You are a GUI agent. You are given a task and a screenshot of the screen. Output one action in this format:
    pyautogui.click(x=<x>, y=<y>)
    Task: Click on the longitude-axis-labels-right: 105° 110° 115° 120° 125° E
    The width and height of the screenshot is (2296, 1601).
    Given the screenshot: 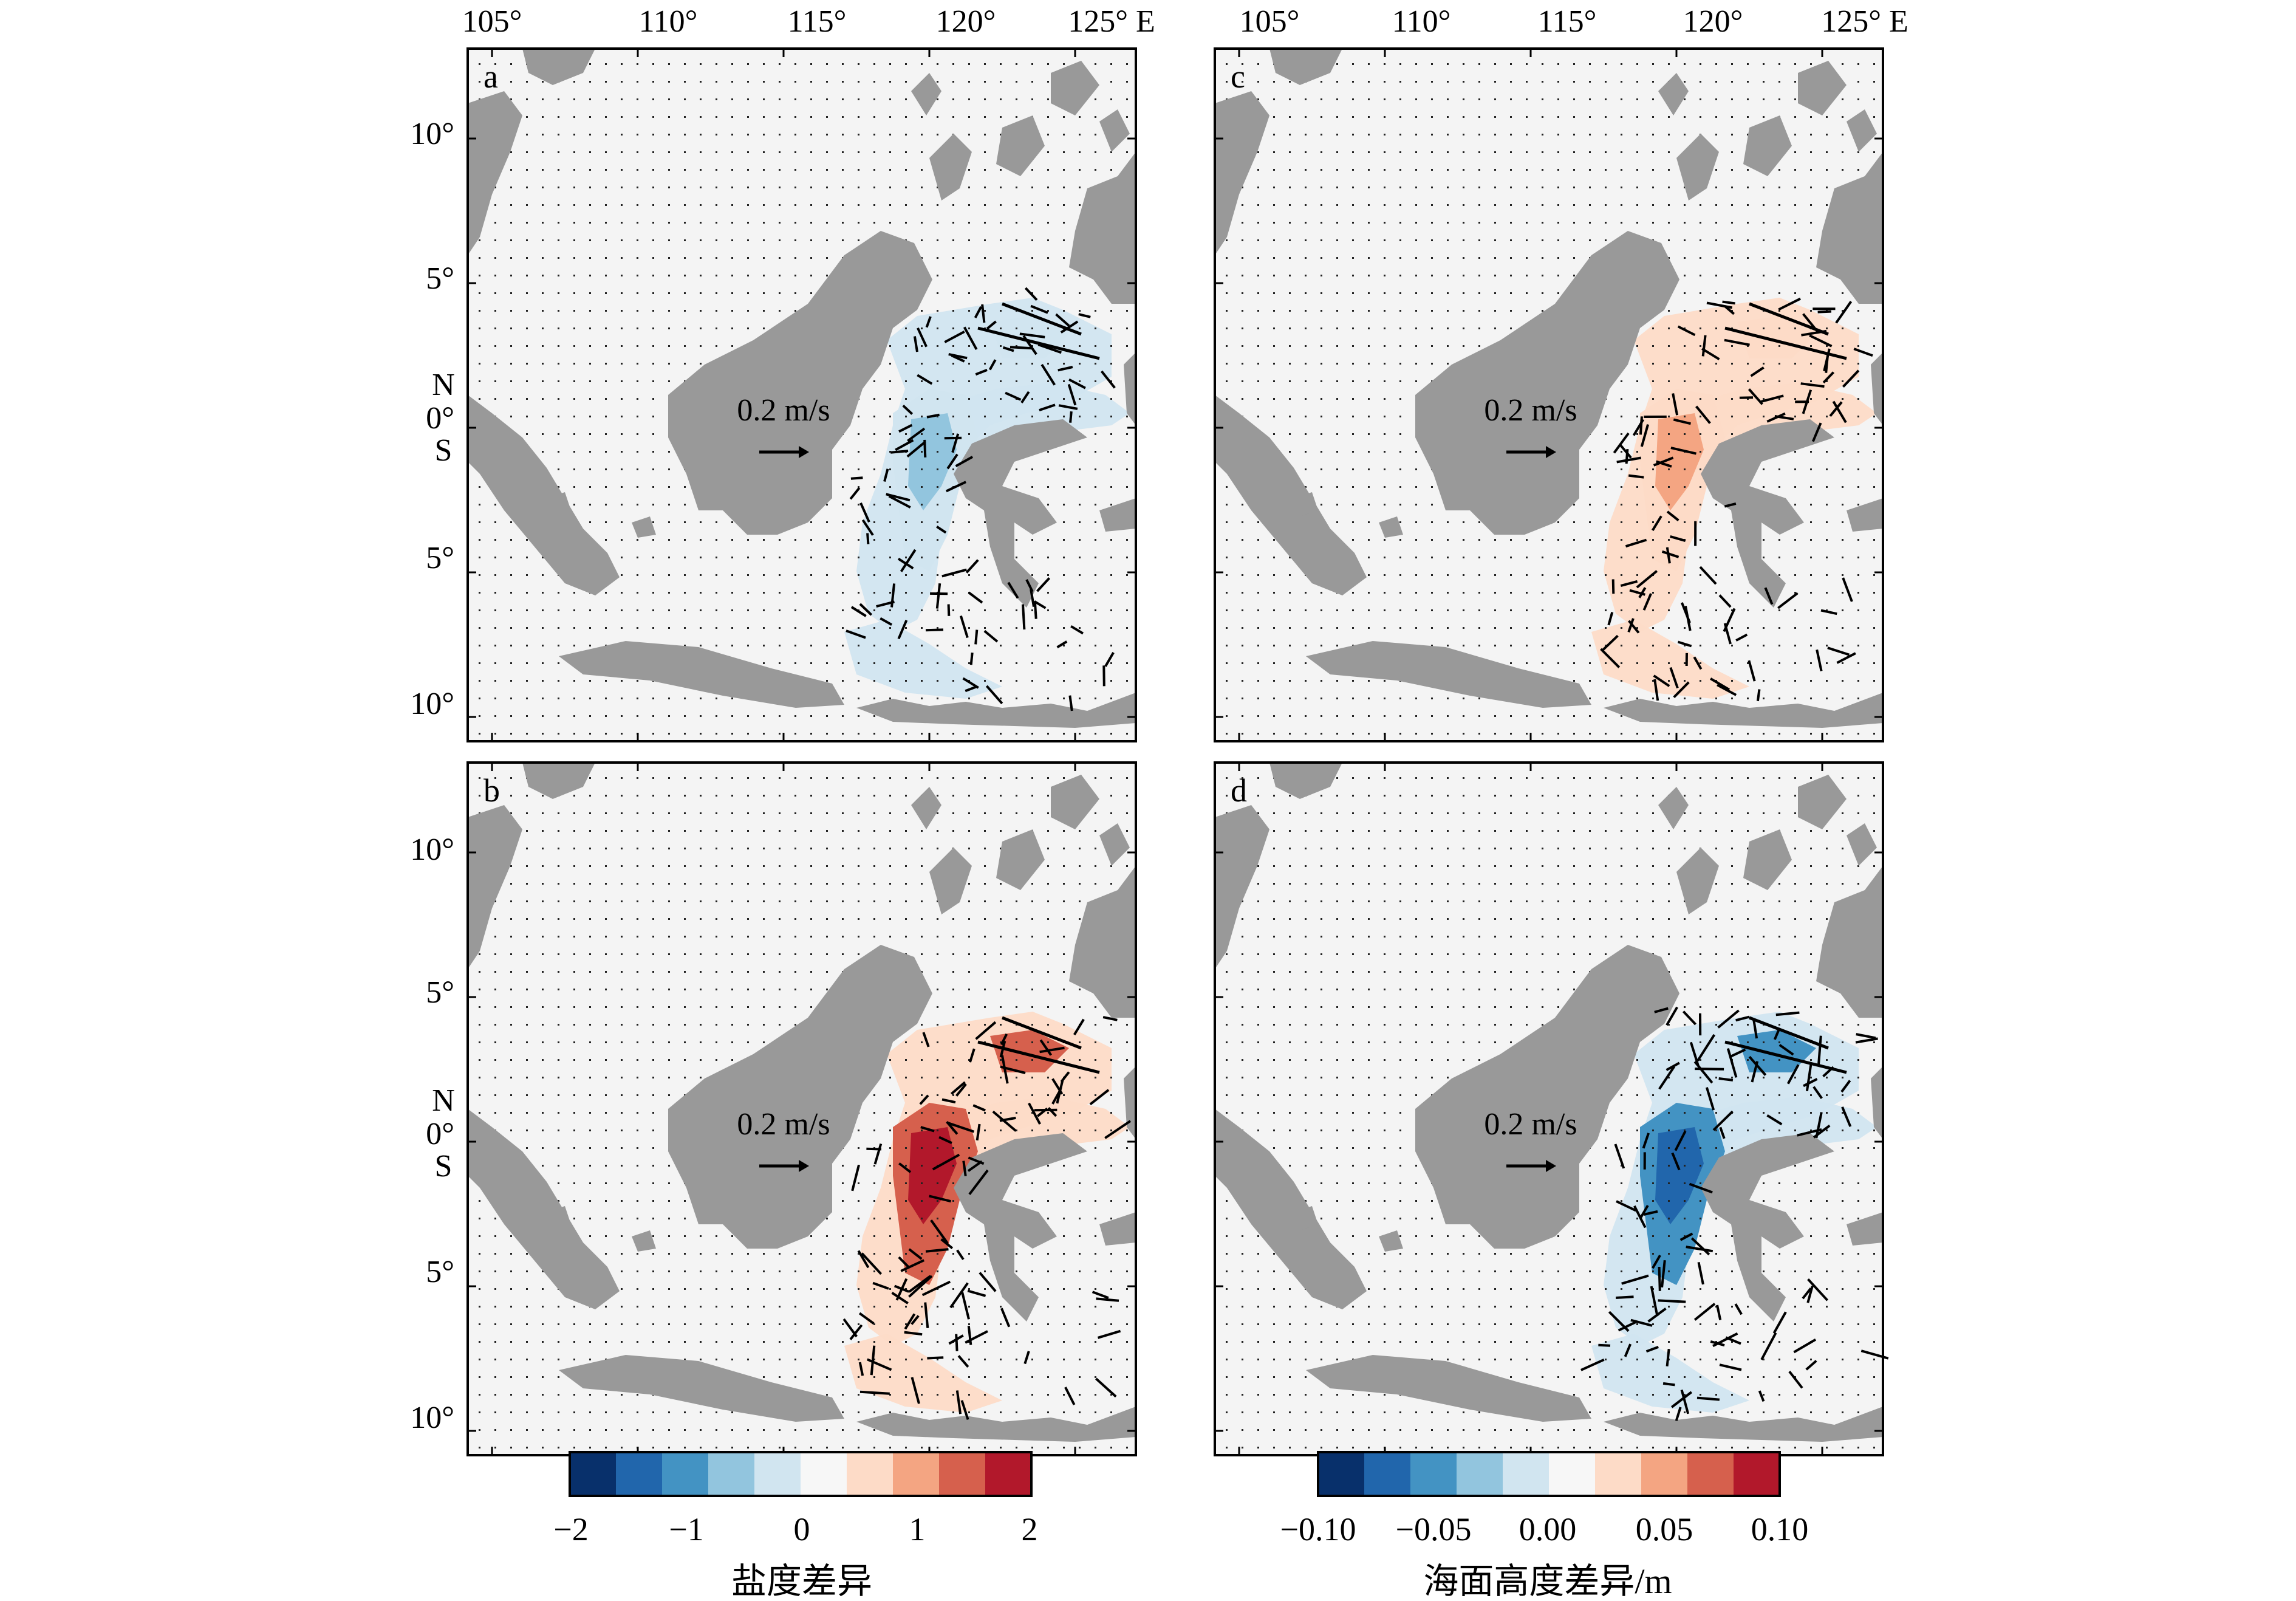 What is the action you would take?
    pyautogui.click(x=1574, y=21)
    